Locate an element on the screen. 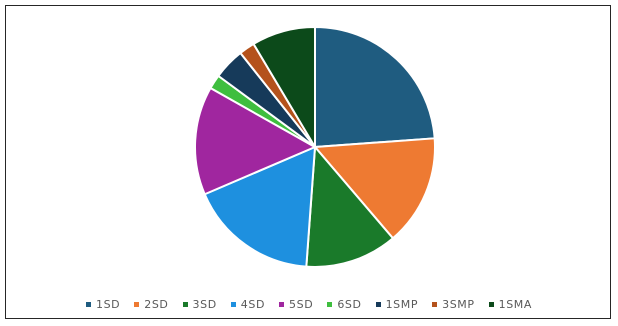 The width and height of the screenshot is (618, 326). legend-item-1smp: 1SMP is located at coordinates (397, 304).